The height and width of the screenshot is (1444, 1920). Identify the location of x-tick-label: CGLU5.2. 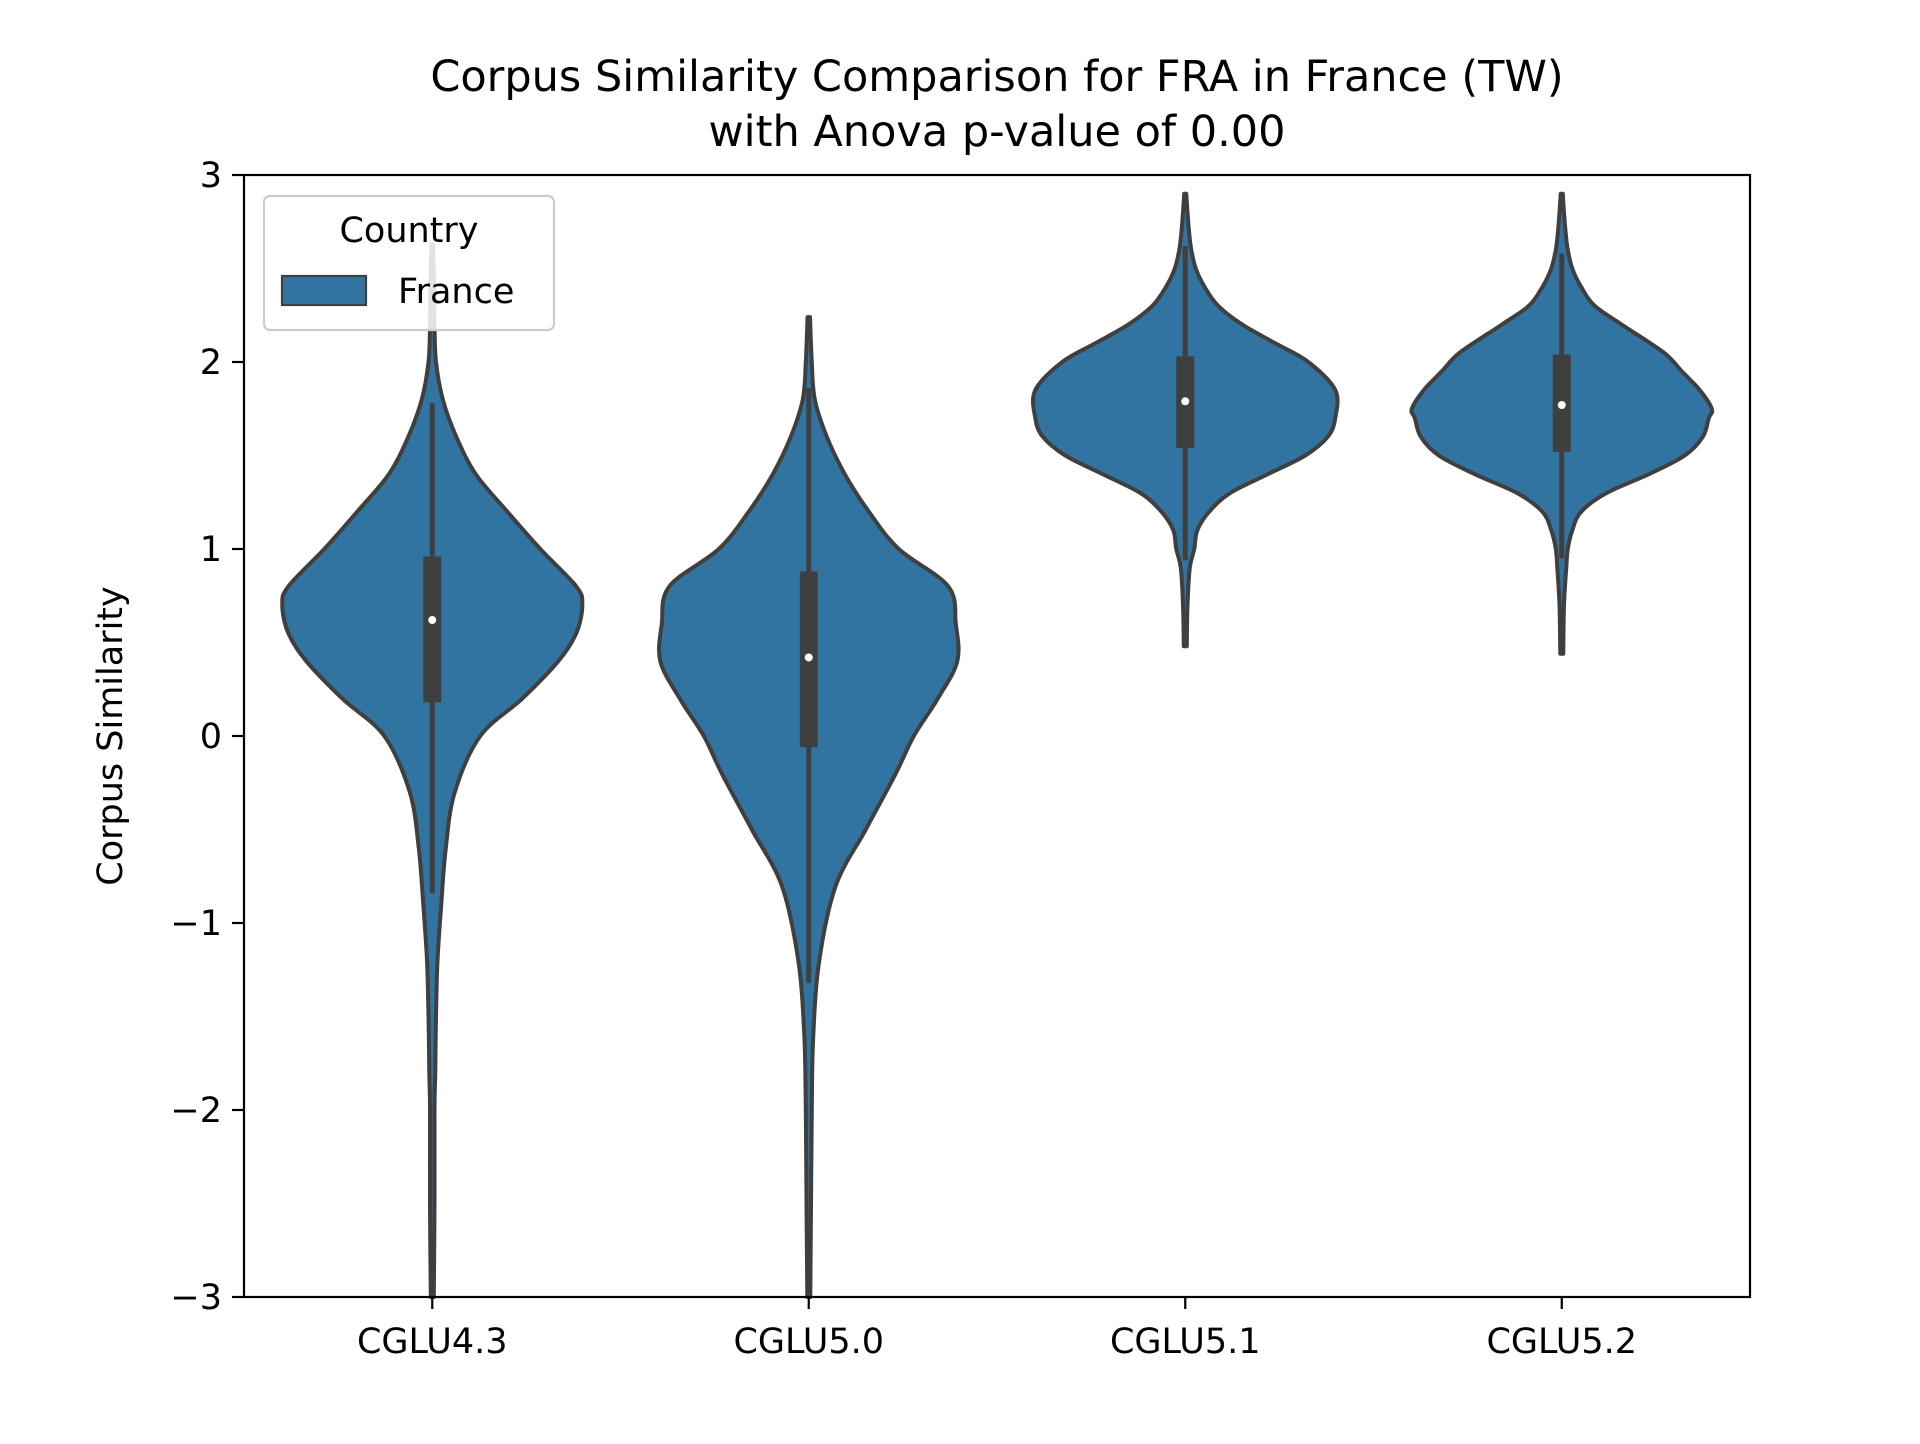
(1561, 1342).